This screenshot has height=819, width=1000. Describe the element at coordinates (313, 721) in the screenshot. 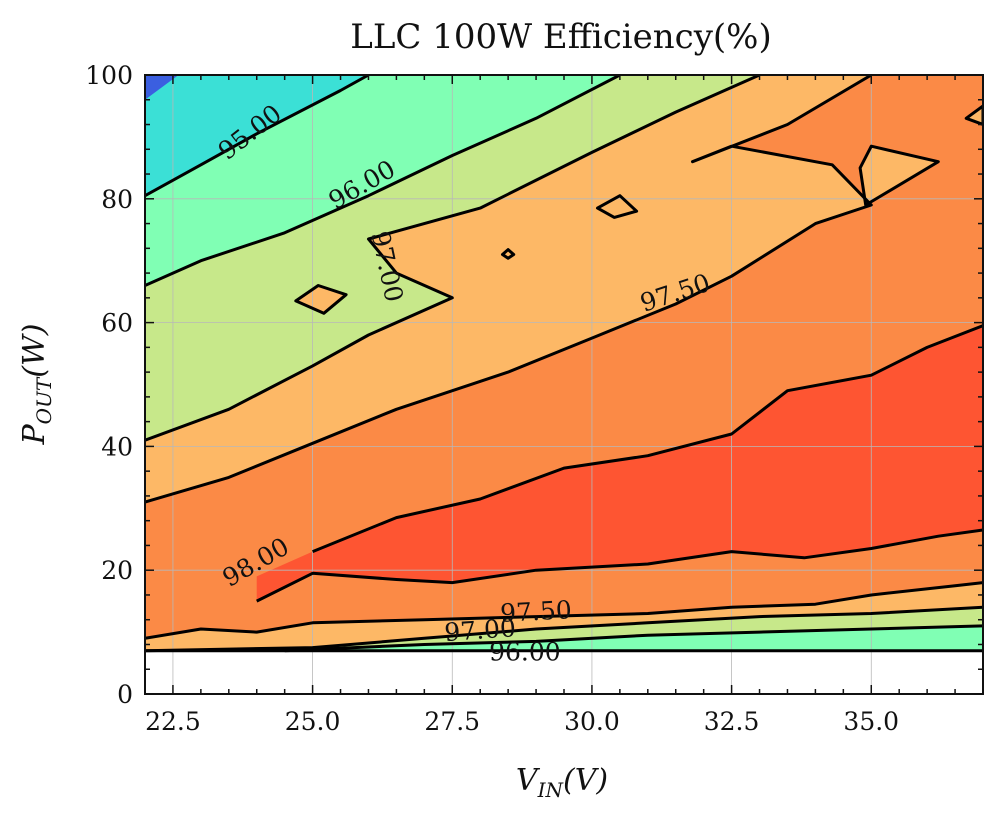

I see `x-tick-label-25.0: 25.0` at that location.